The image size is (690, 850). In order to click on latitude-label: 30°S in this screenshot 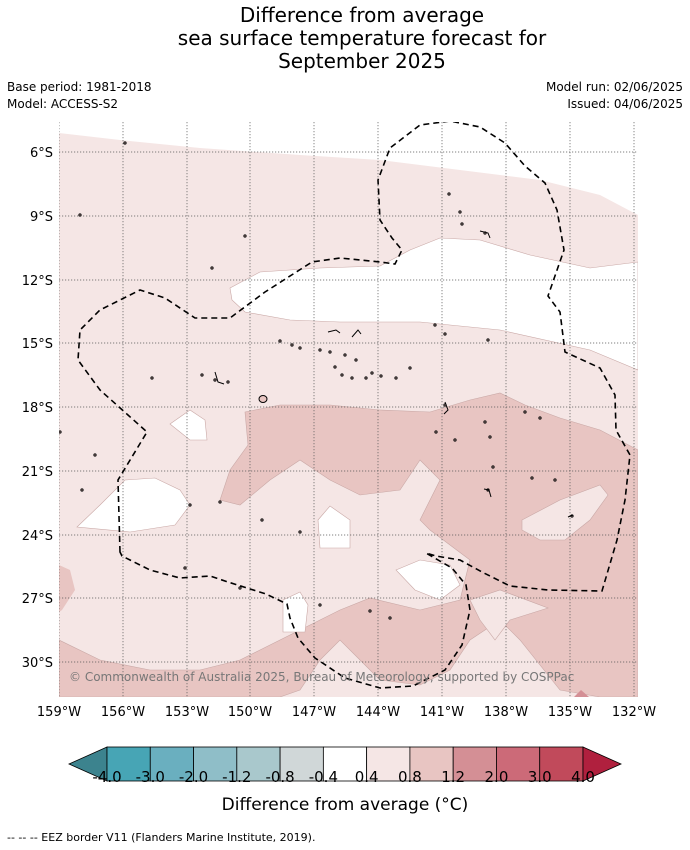, I will do `click(37, 663)`.